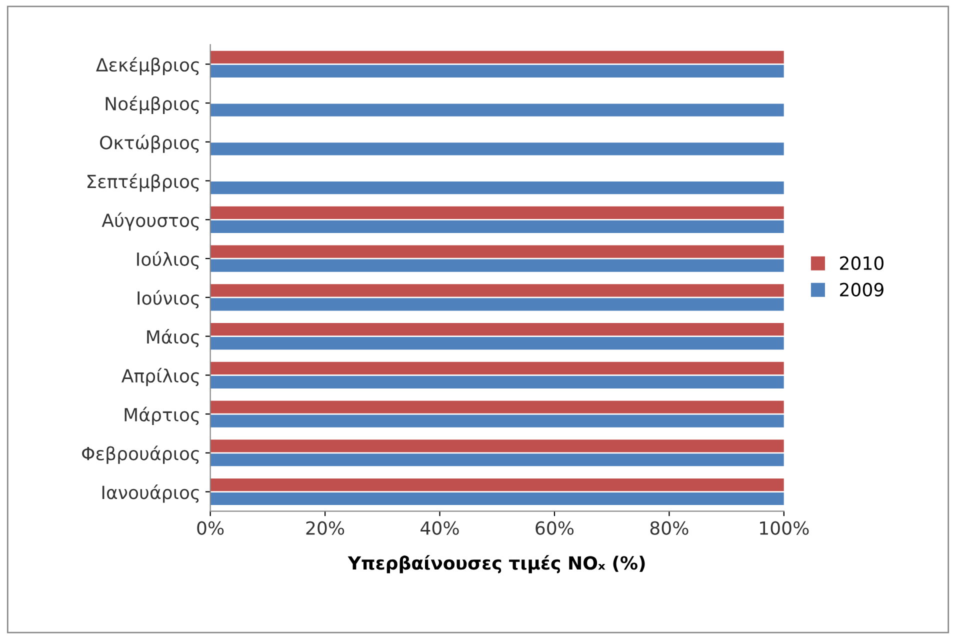 The image size is (956, 639). Describe the element at coordinates (143, 183) in the screenshot. I see `y-tick-label: Σεπτέμβριος` at that location.